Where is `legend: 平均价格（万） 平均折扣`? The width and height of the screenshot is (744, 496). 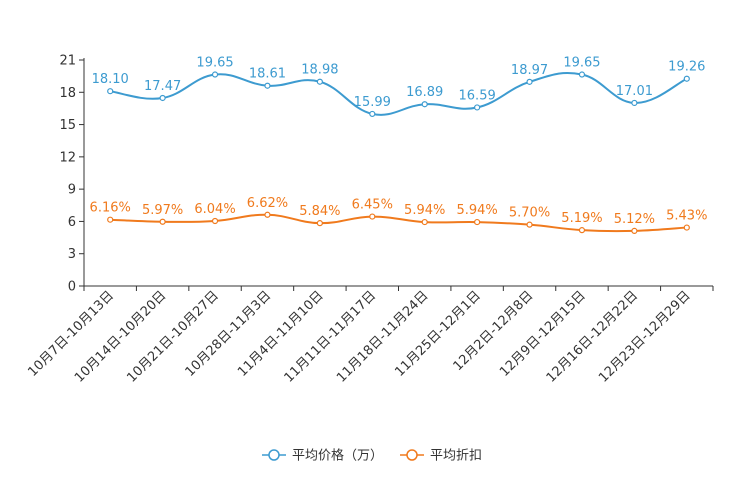
legend: 平均价格（万） 平均折扣 is located at coordinates (372, 456).